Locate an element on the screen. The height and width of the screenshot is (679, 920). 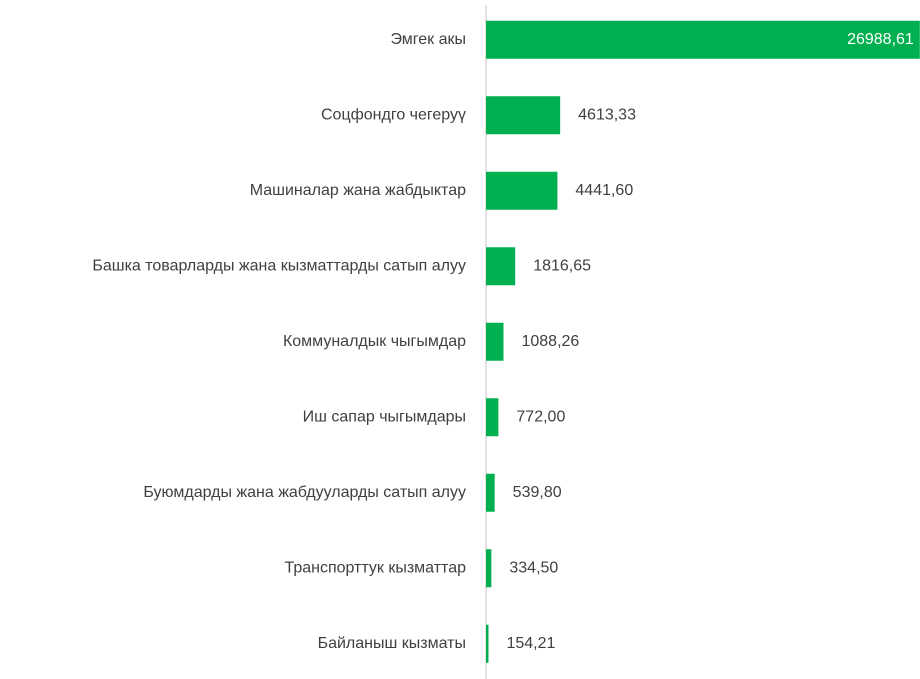
category-label: Транспорттук кызматтар is located at coordinates (375, 567).